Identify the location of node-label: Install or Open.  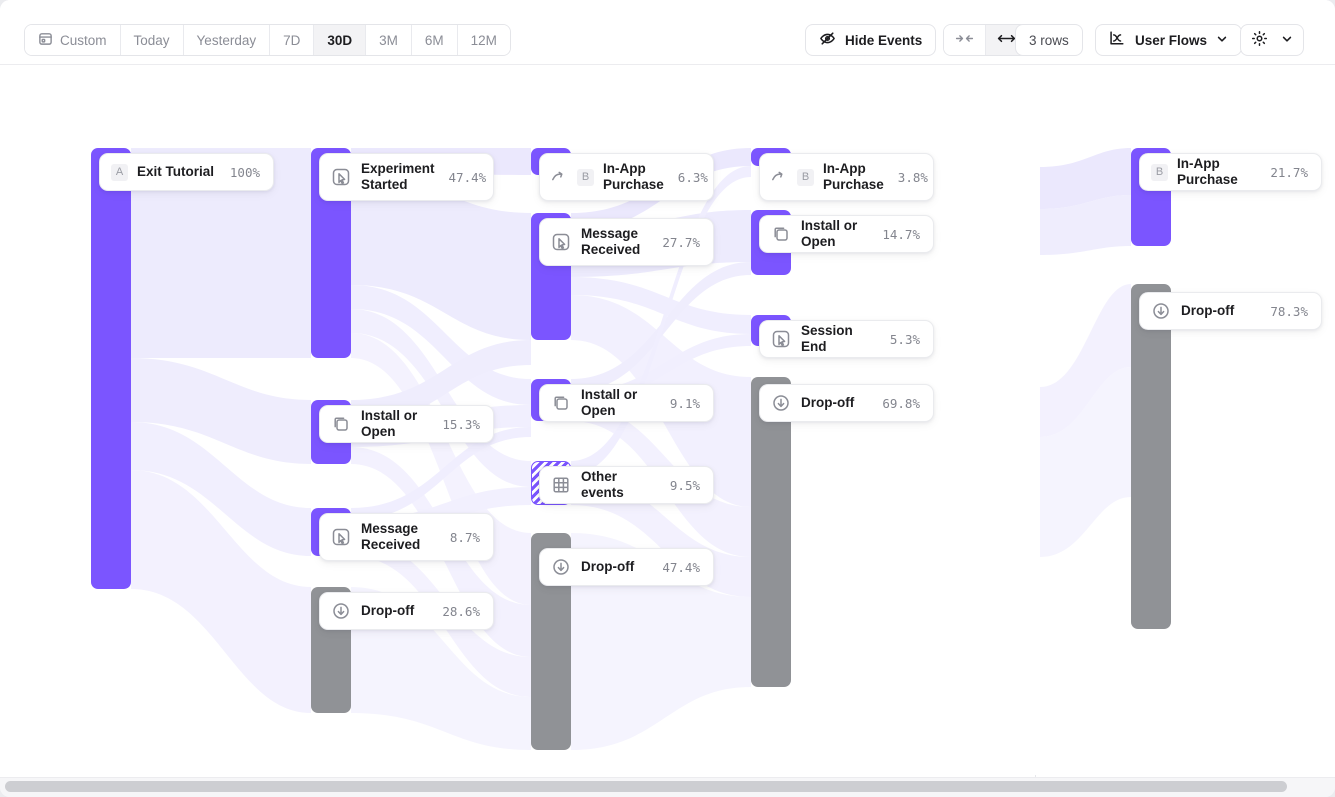
(389, 423).